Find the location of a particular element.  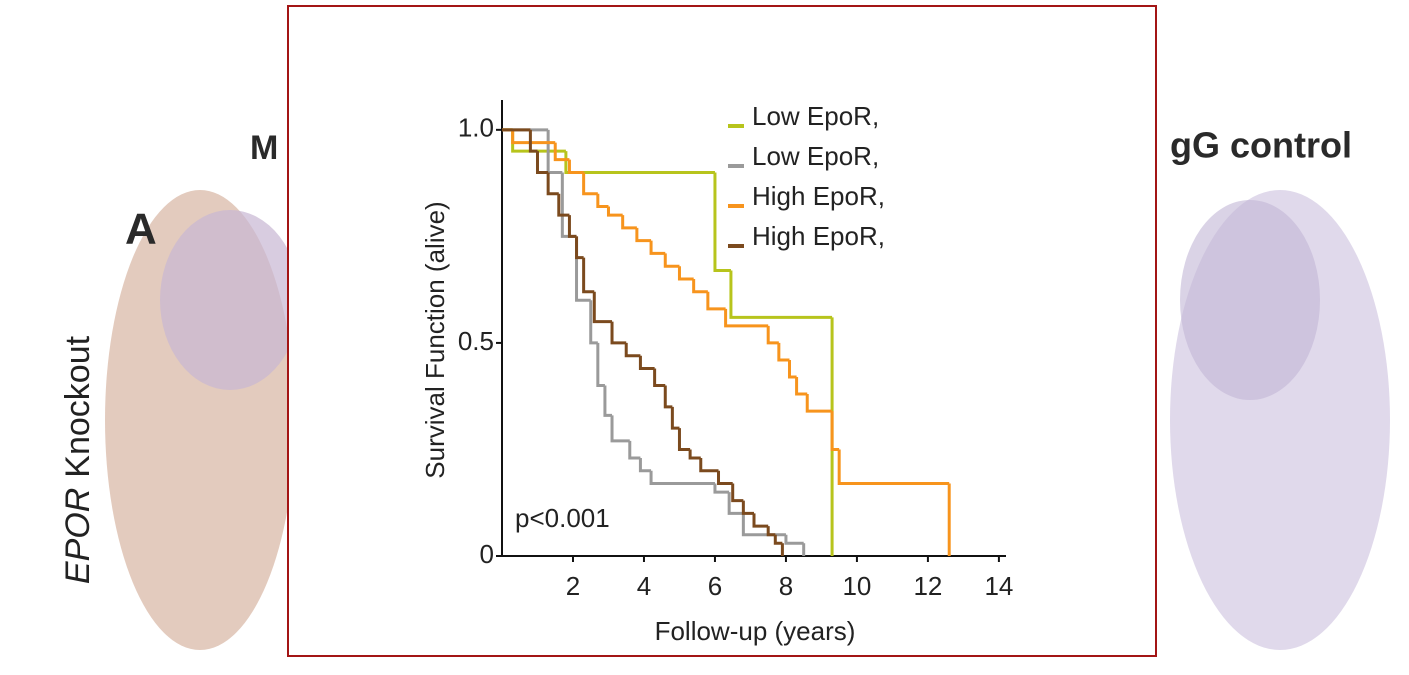

x-tick-label: 12 is located at coordinates (927, 586).